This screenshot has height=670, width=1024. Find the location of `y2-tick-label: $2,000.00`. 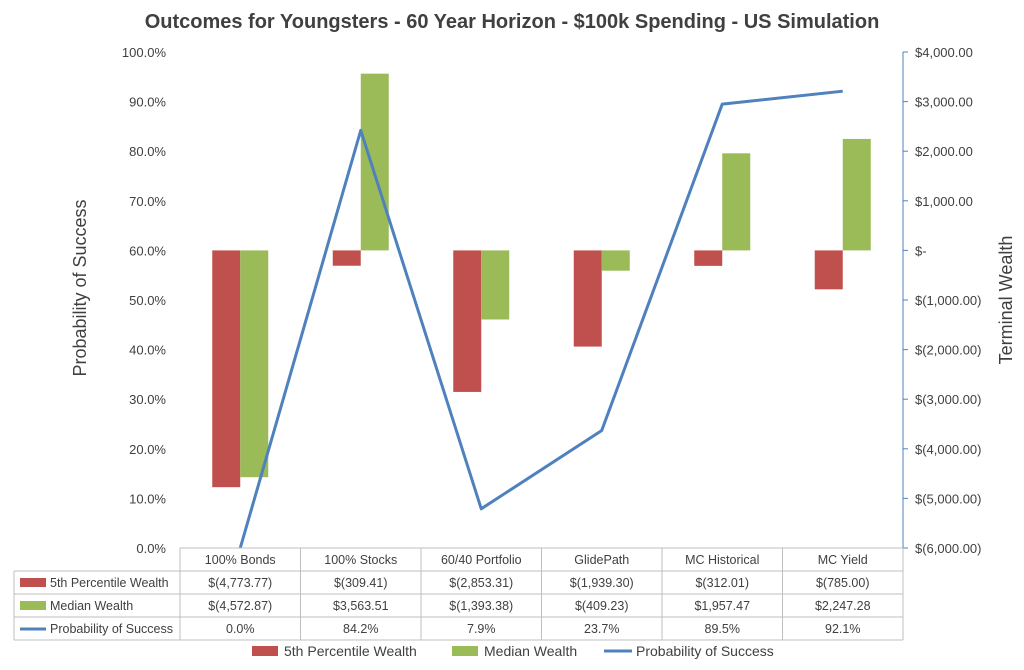

y2-tick-label: $2,000.00 is located at coordinates (944, 151).